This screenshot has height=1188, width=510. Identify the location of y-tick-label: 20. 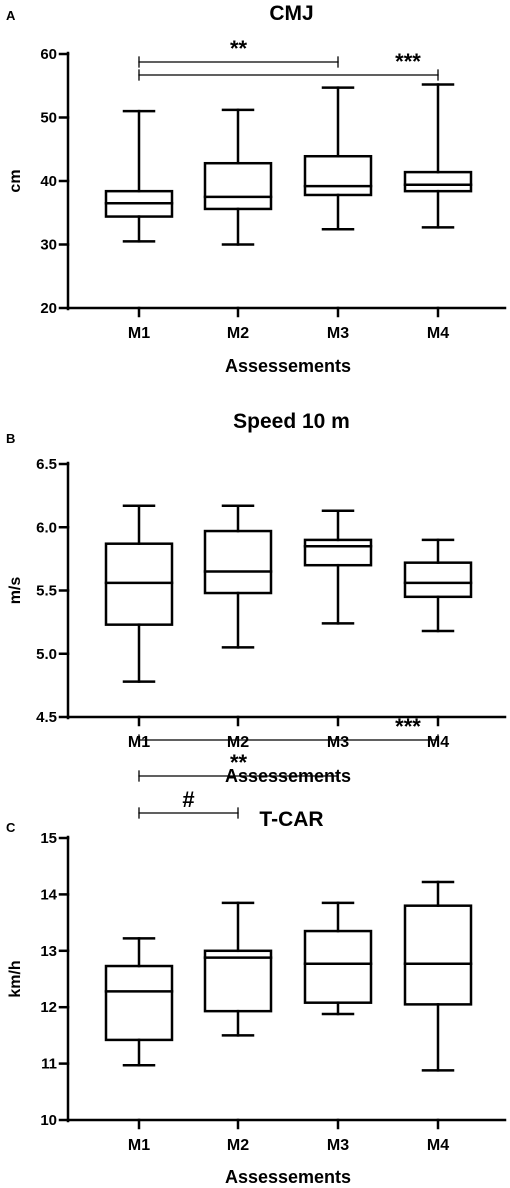
(48, 308).